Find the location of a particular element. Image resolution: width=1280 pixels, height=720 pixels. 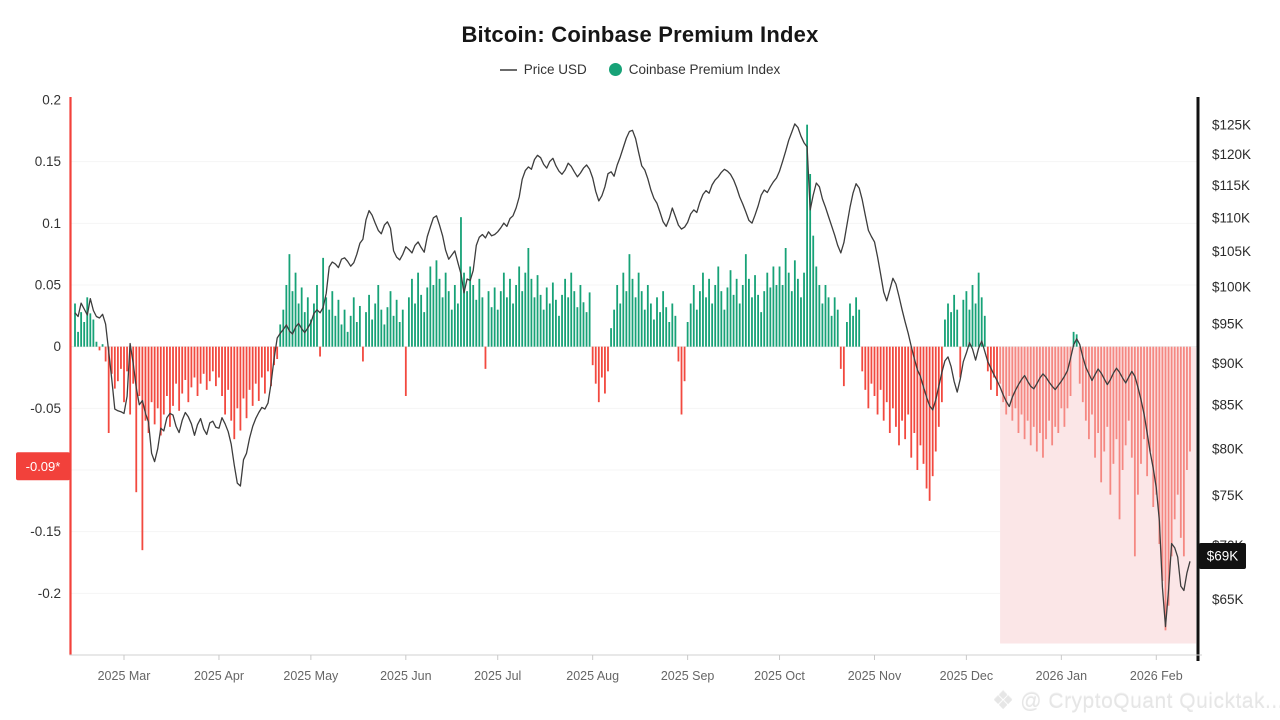

chart-legend: Price USD Coinbase Premium Index is located at coordinates (640, 69).